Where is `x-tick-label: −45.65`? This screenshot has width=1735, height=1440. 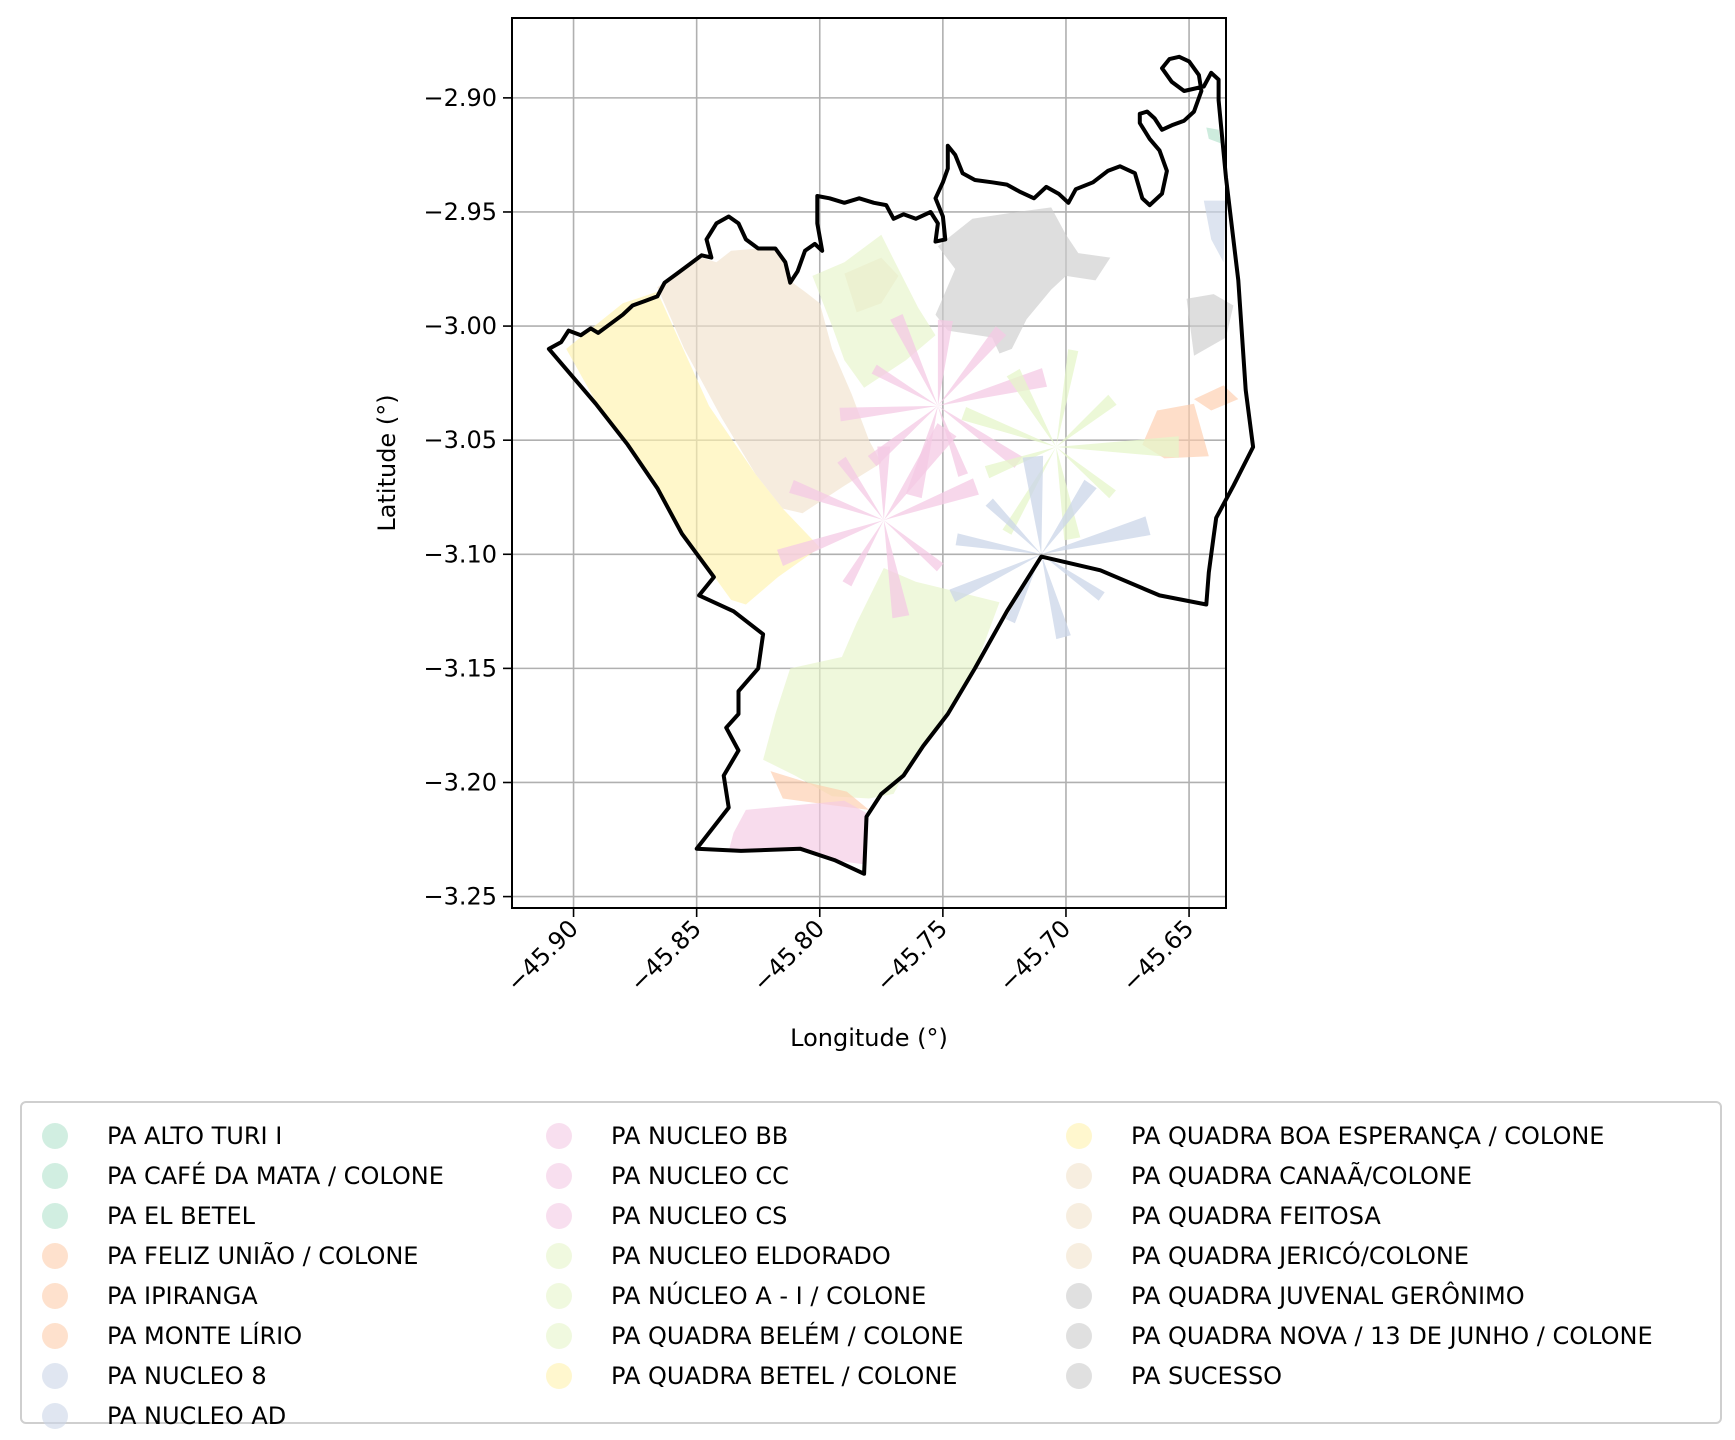 x-tick-label: −45.65 is located at coordinates (1158, 955).